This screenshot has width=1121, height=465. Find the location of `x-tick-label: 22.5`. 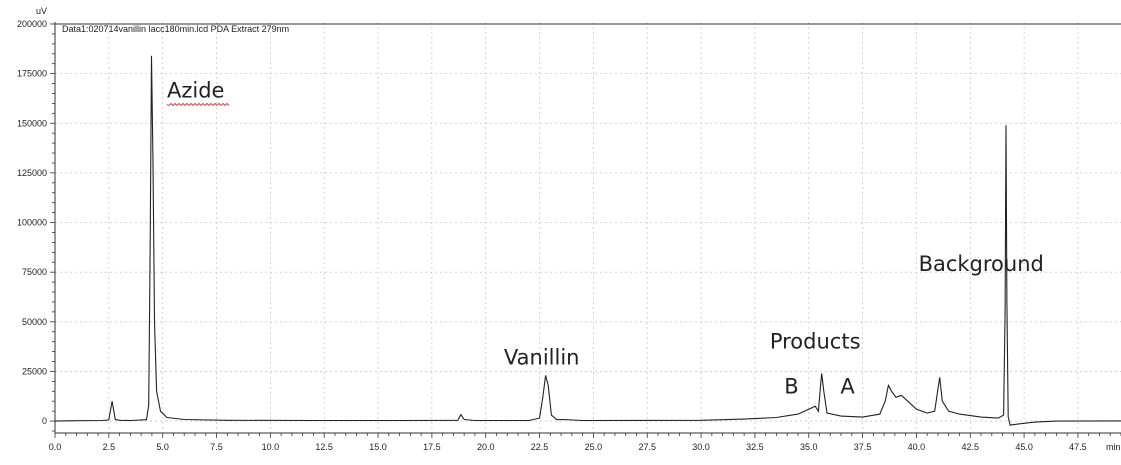

x-tick-label: 22.5 is located at coordinates (540, 447).